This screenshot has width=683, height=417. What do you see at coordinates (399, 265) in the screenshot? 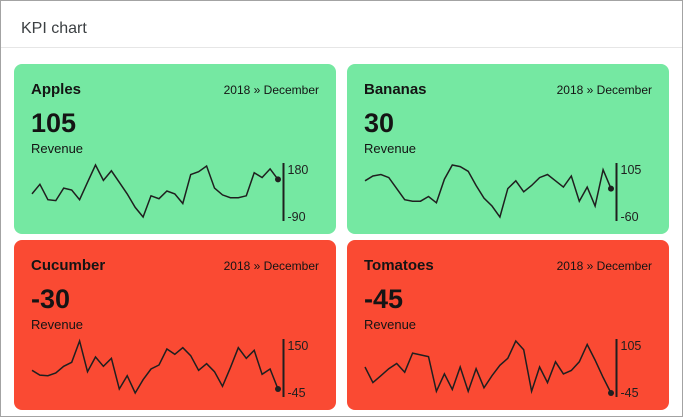
I see `card-title: Tomatoes` at bounding box center [399, 265].